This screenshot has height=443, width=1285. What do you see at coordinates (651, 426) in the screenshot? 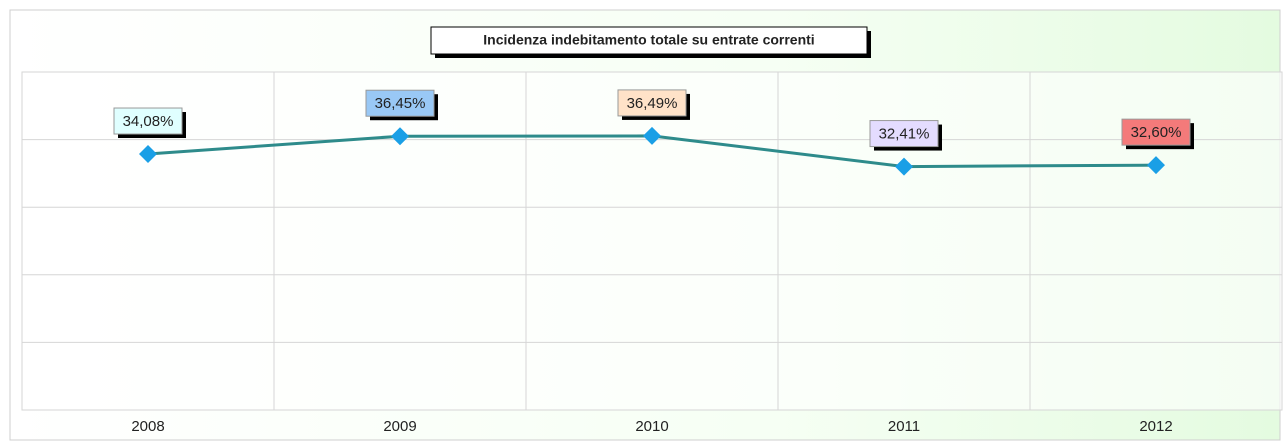
I see `x-tick-label: 2010` at bounding box center [651, 426].